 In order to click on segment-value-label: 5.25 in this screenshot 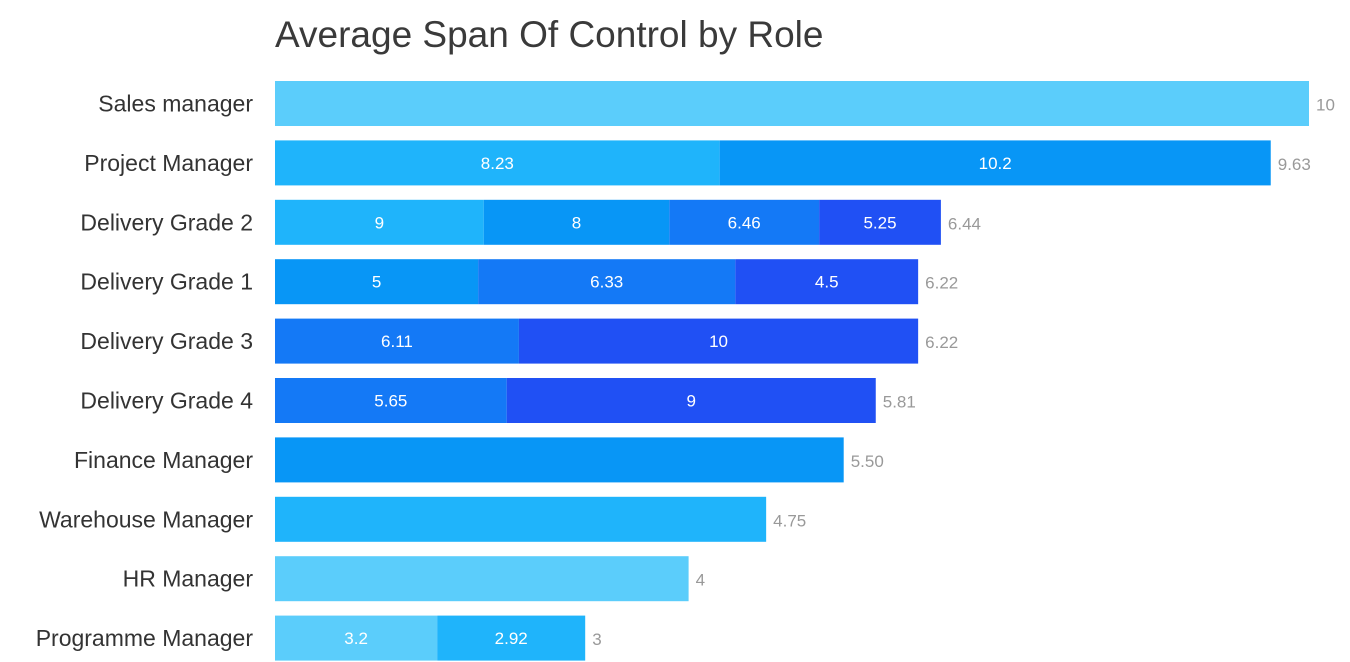, I will do `click(879, 222)`.